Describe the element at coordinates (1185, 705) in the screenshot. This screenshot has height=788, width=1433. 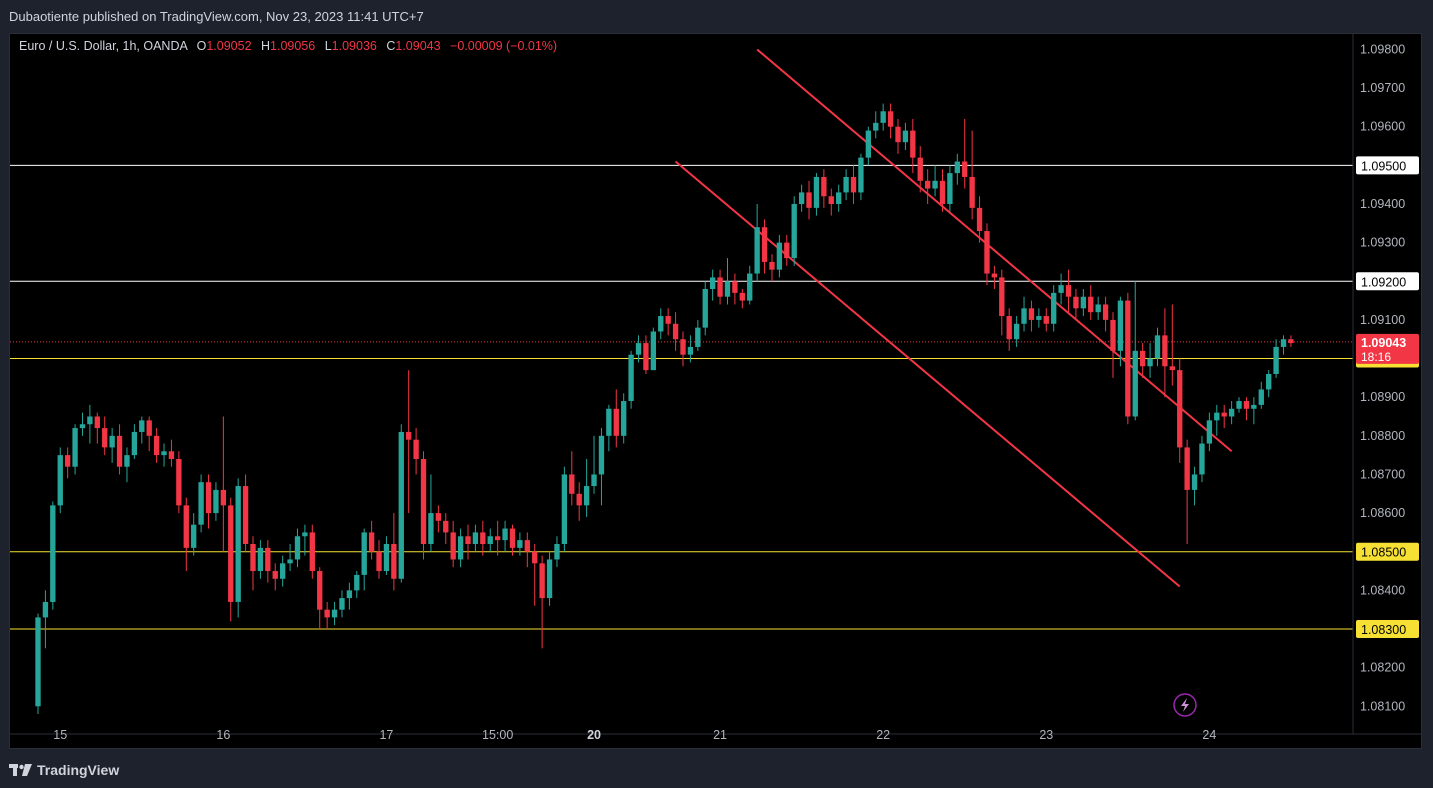
I see `lightning-icon` at that location.